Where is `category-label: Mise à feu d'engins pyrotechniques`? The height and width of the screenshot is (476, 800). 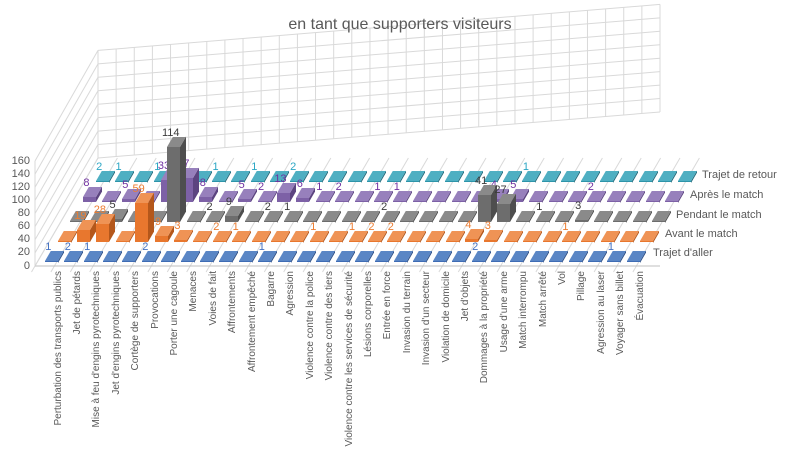 category-label: Mise à feu d'engins pyrotechniques is located at coordinates (97, 349).